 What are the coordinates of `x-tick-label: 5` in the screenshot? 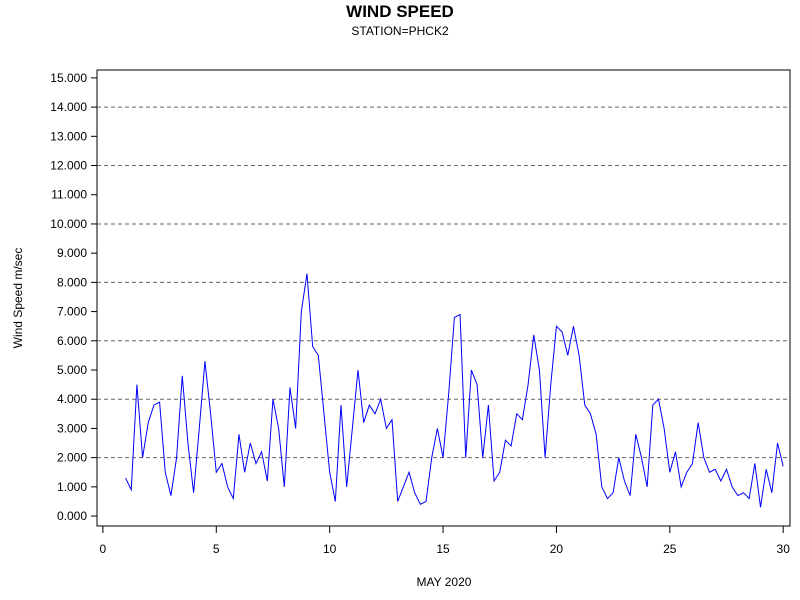 It's located at (216, 549).